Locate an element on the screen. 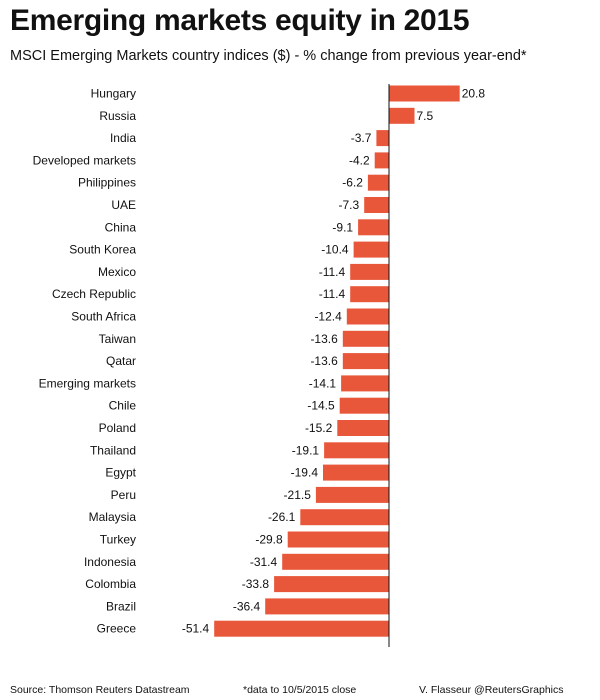 The width and height of the screenshot is (600, 700). category-label-hungary: Hungary is located at coordinates (113, 94).